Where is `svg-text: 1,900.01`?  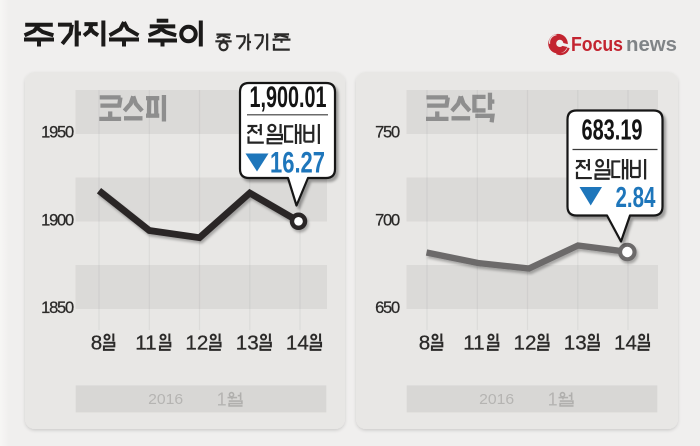
svg-text: 1,900.01 is located at coordinates (288, 97).